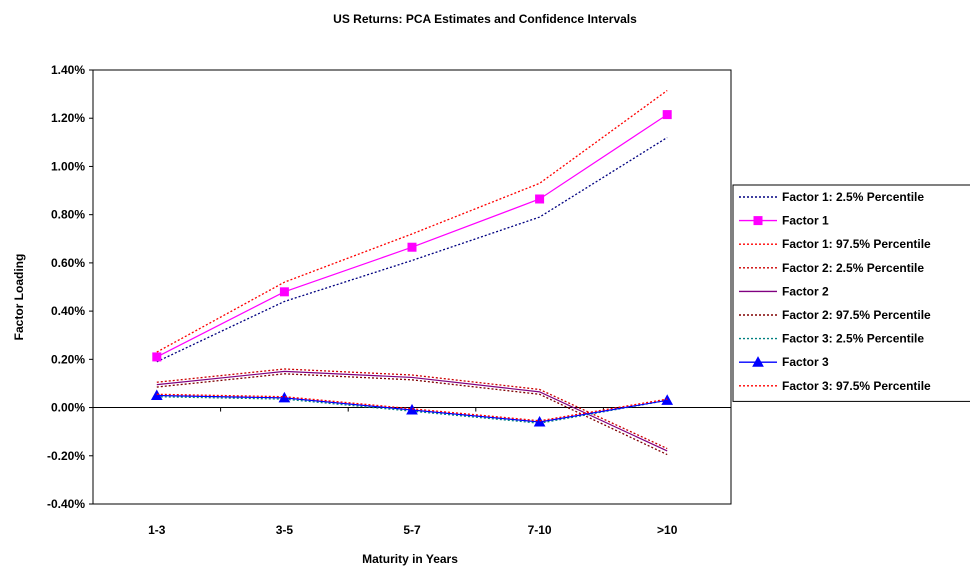 Image resolution: width=970 pixels, height=567 pixels. Describe the element at coordinates (157, 530) in the screenshot. I see `x-tick-label: 1-3` at that location.